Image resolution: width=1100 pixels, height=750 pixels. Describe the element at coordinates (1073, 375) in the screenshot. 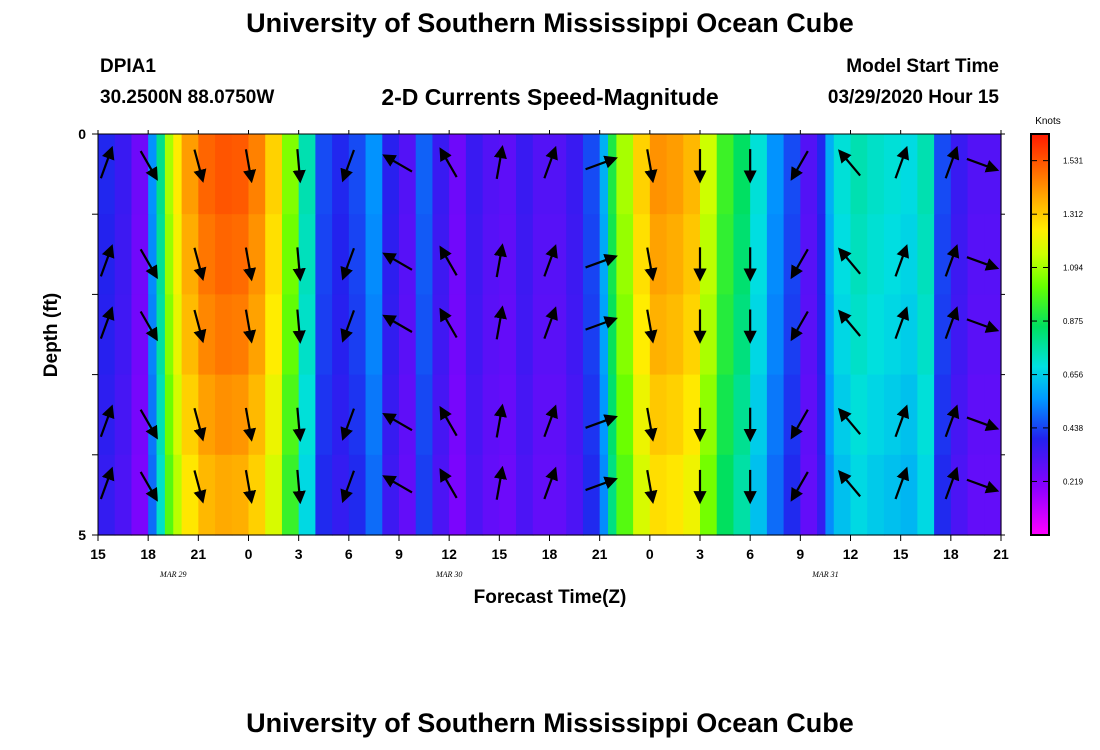

I see `colorbar-tick-label: 0.656` at that location.